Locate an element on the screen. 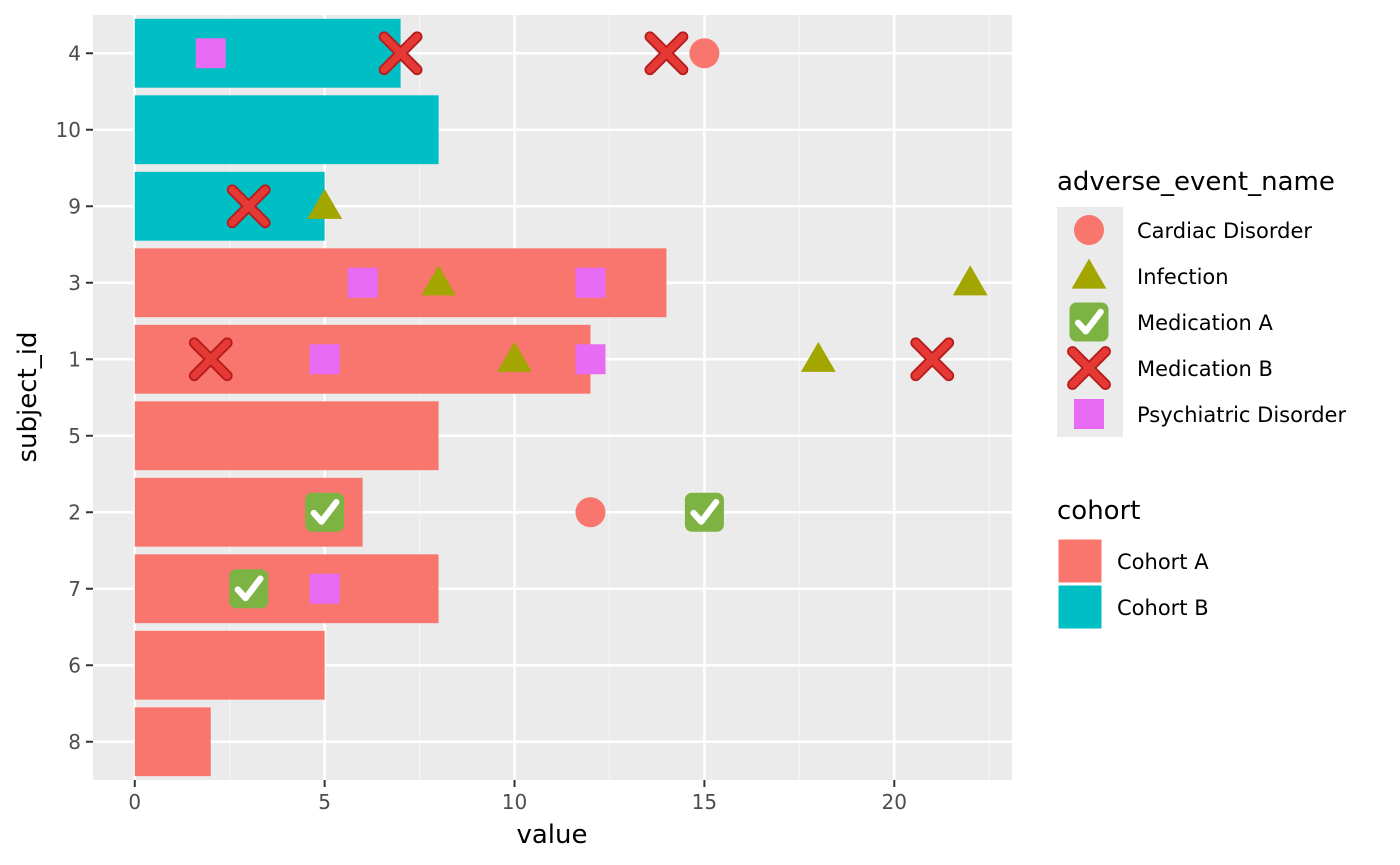  y-tick-label: 8 is located at coordinates (74, 742).